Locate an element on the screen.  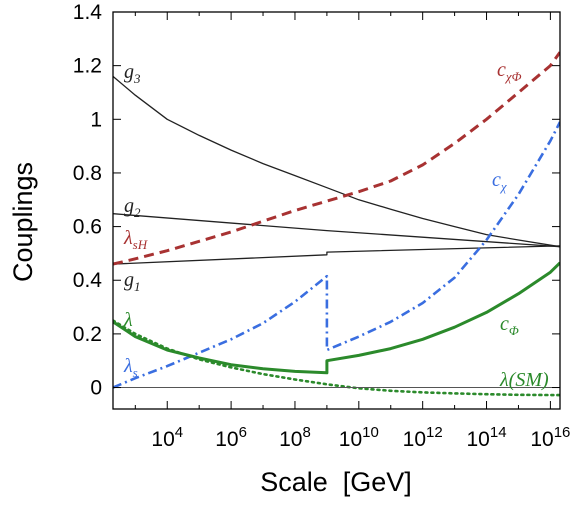
x-tick-label: 10⁸ is located at coordinates (295, 437).